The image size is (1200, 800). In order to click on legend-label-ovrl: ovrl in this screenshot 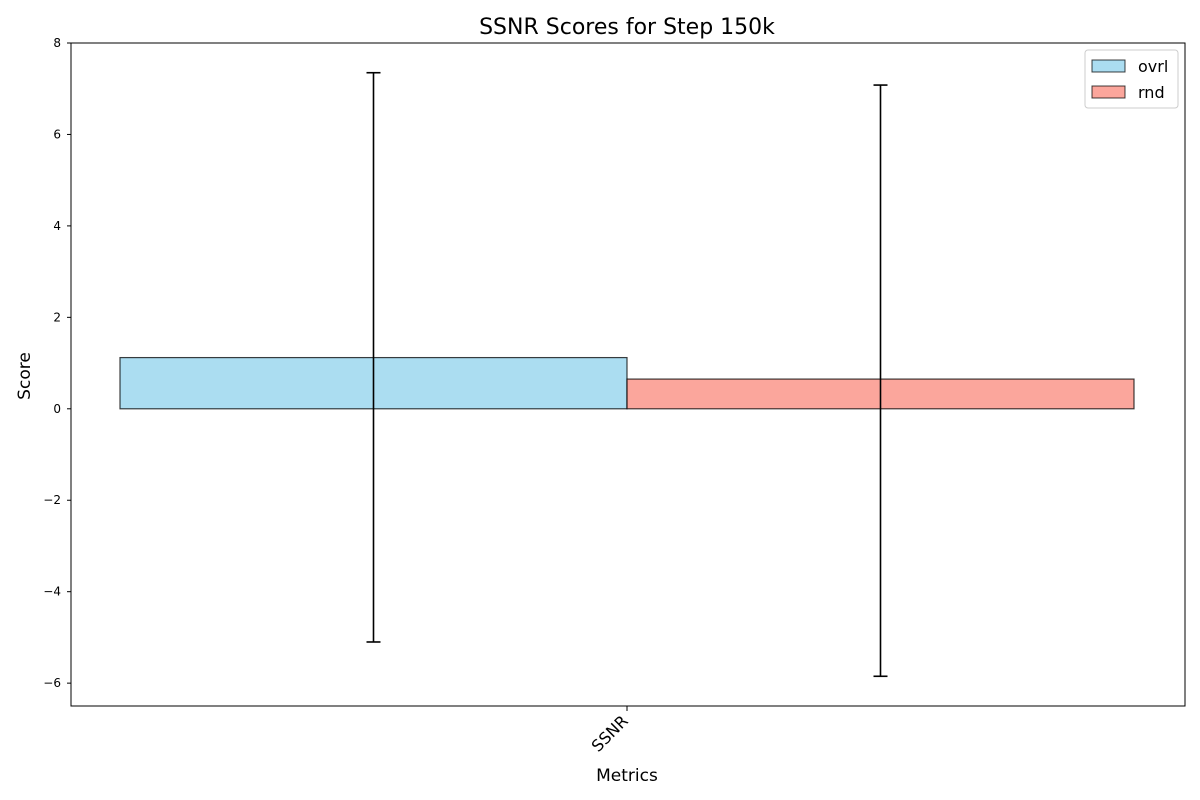, I will do `click(1153, 66)`.